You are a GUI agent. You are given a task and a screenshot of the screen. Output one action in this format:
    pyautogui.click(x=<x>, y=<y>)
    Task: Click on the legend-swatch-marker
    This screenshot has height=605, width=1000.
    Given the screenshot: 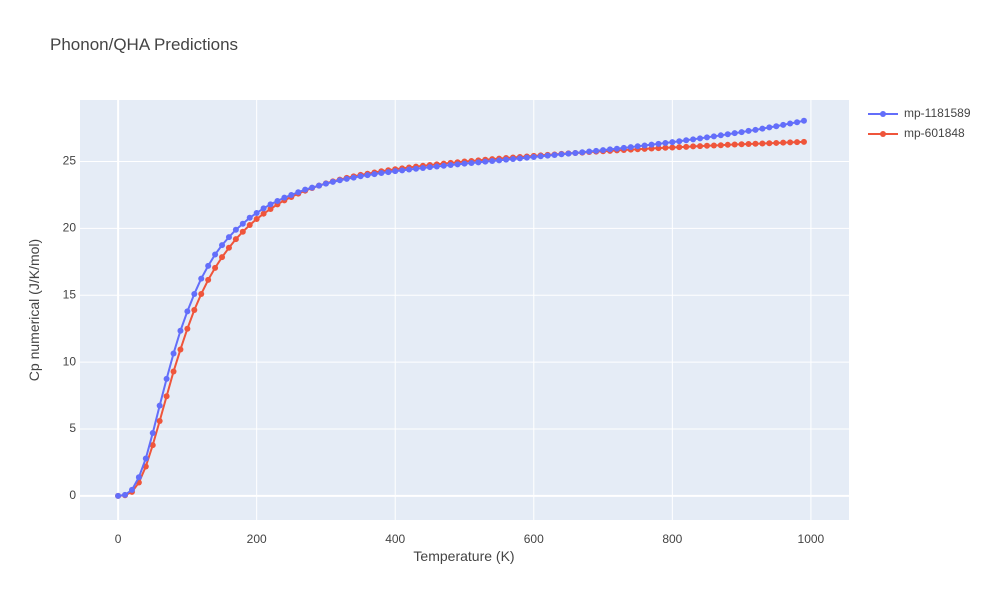 What is the action you would take?
    pyautogui.click(x=883, y=134)
    